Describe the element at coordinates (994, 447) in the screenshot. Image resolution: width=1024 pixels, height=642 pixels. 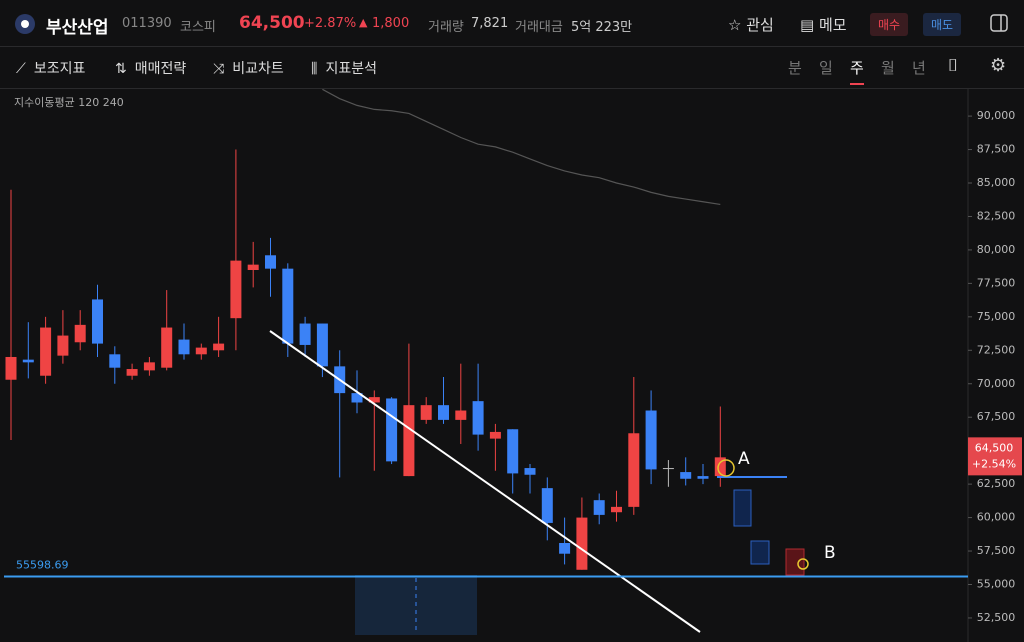
I see `price-badge-label: 64,500` at that location.